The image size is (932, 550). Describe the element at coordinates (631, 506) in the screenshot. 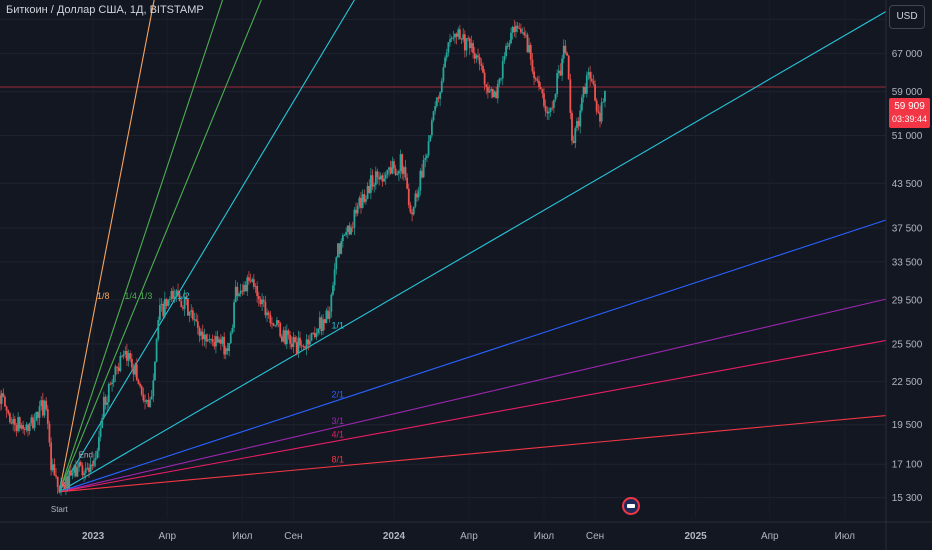

I see `event-flag-icon` at that location.